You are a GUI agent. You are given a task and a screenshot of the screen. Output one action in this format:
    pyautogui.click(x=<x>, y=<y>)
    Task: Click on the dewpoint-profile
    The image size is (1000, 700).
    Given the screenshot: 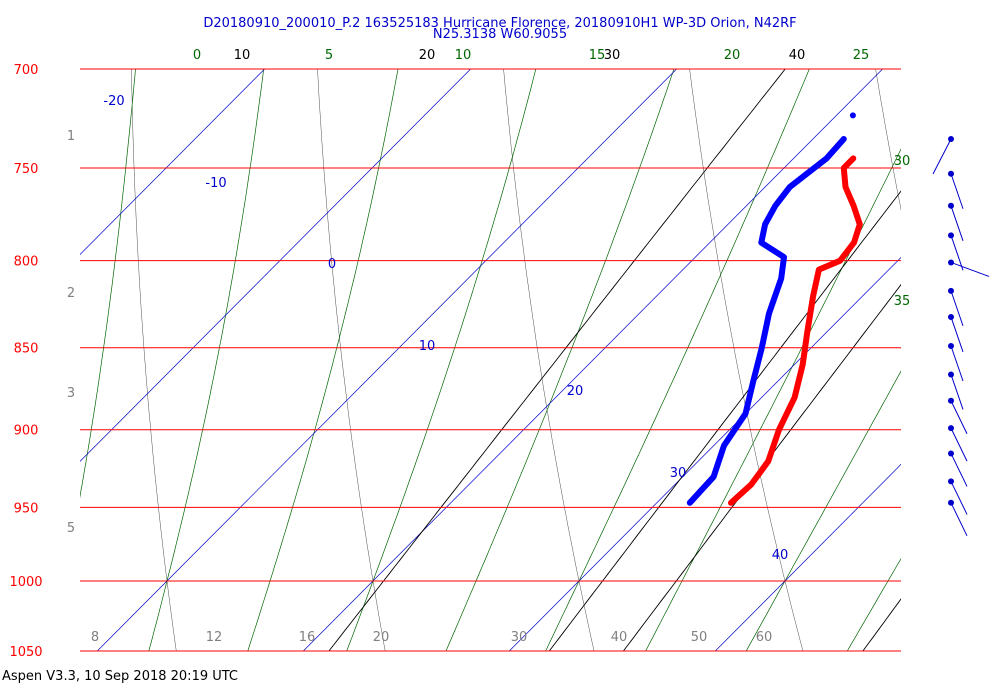 What is the action you would take?
    pyautogui.click(x=766, y=321)
    